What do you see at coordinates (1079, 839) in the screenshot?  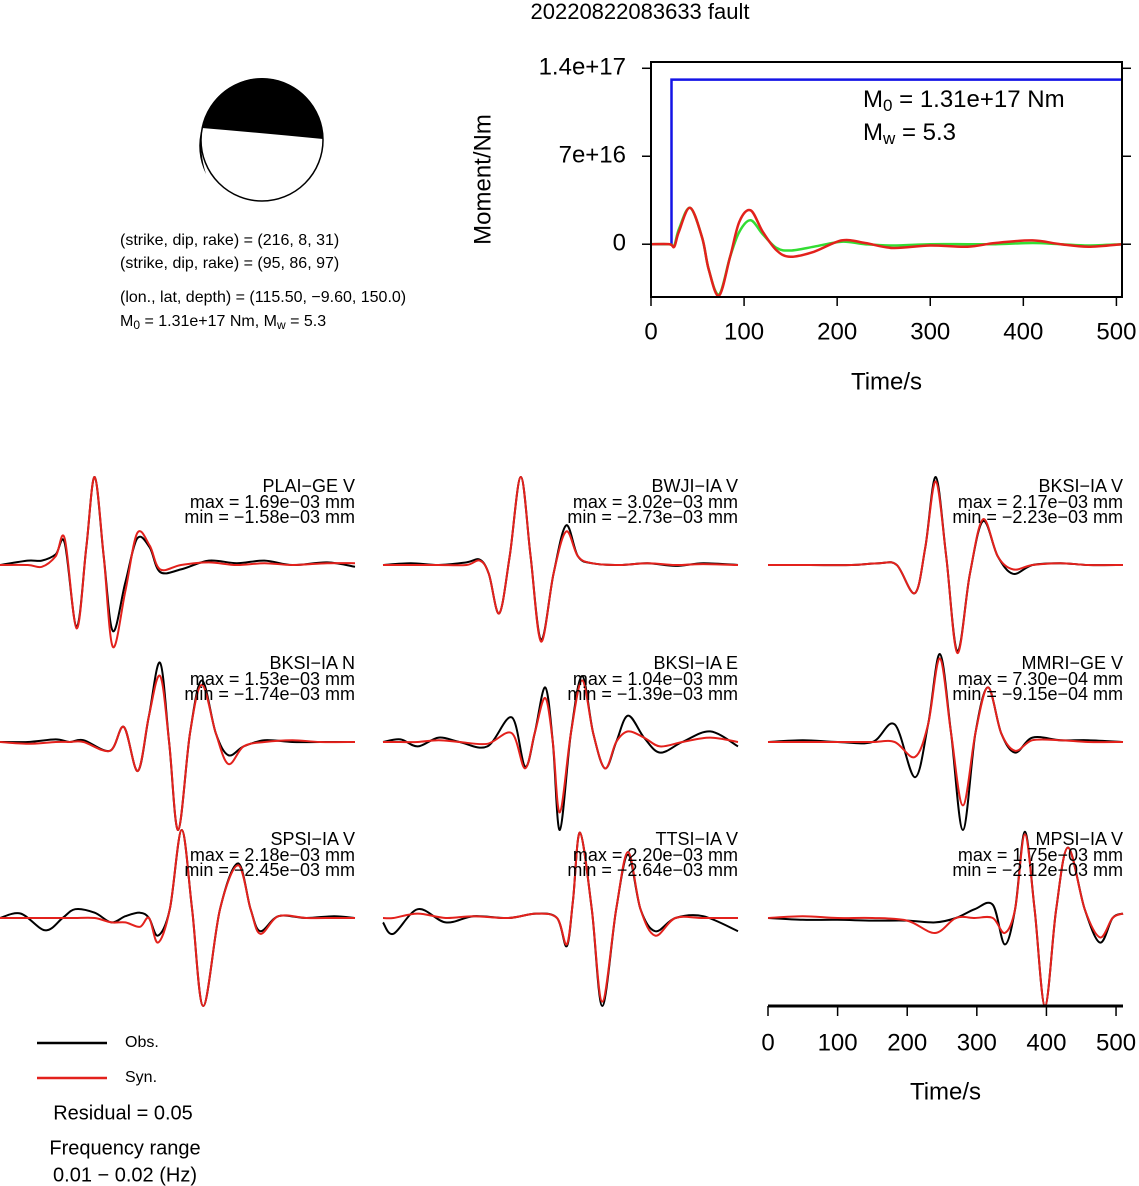 I see `station-label: MPSI−IA V` at bounding box center [1079, 839].